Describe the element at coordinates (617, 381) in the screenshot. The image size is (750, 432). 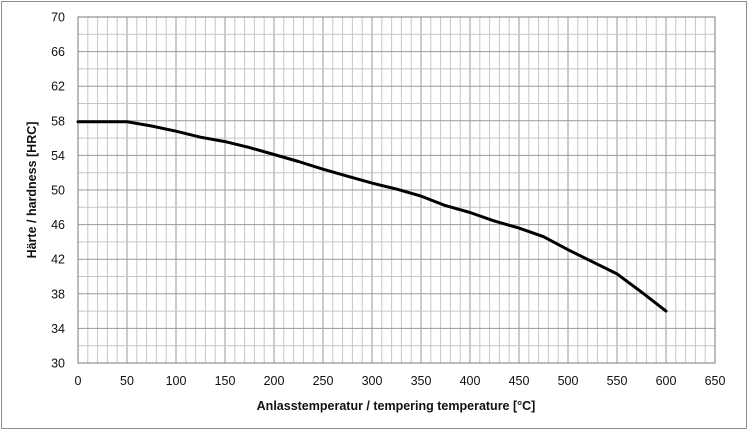
I see `x-tick-label: 550` at that location.